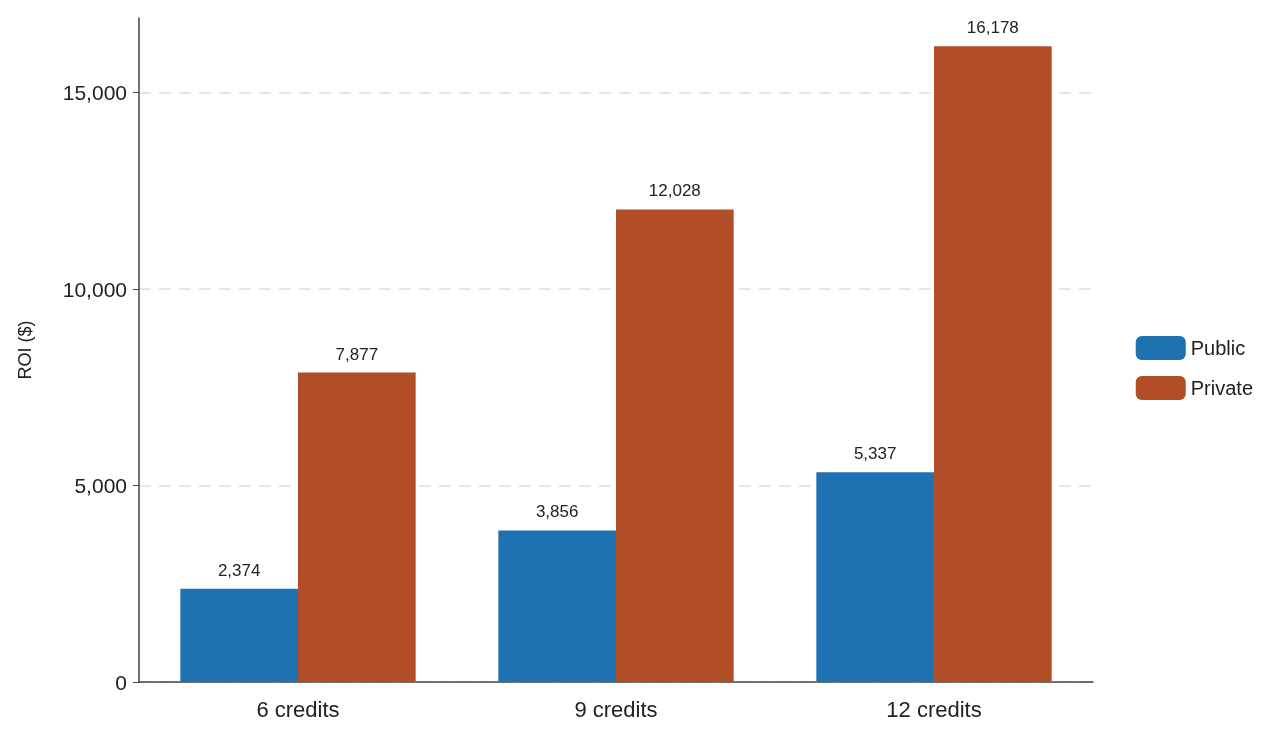 Image resolution: width=1266 pixels, height=736 pixels. Describe the element at coordinates (992, 28) in the screenshot. I see `data-label: 16,178` at that location.